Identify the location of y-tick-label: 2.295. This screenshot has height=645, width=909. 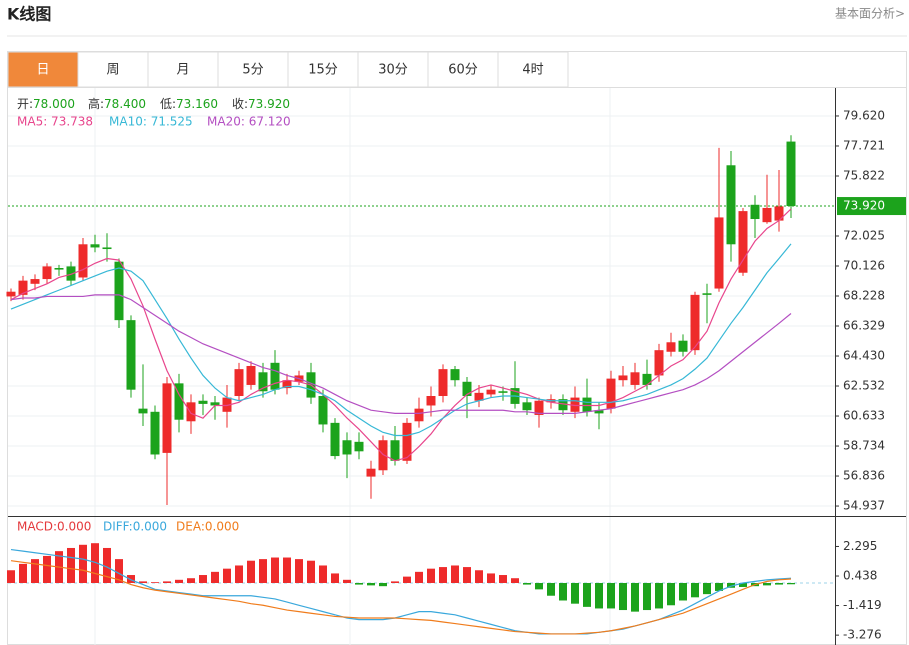
(860, 546).